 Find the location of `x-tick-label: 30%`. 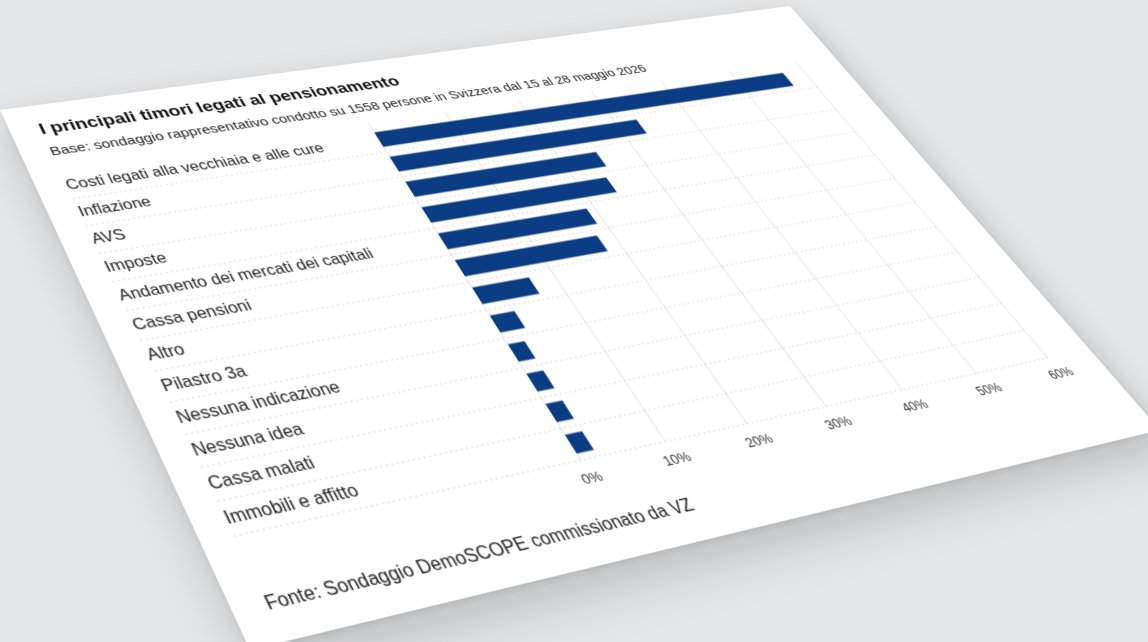

x-tick-label: 30% is located at coordinates (838, 423).